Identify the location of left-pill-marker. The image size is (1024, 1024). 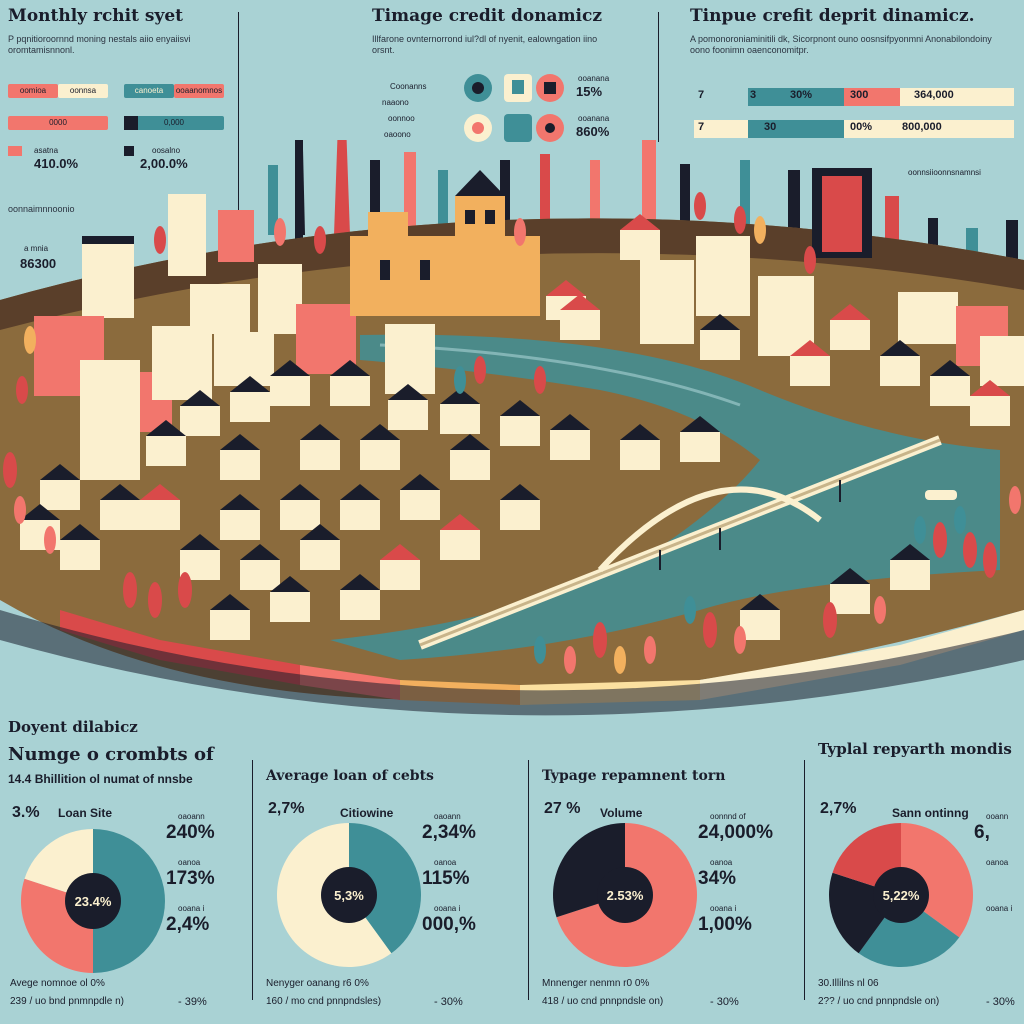
(131, 123).